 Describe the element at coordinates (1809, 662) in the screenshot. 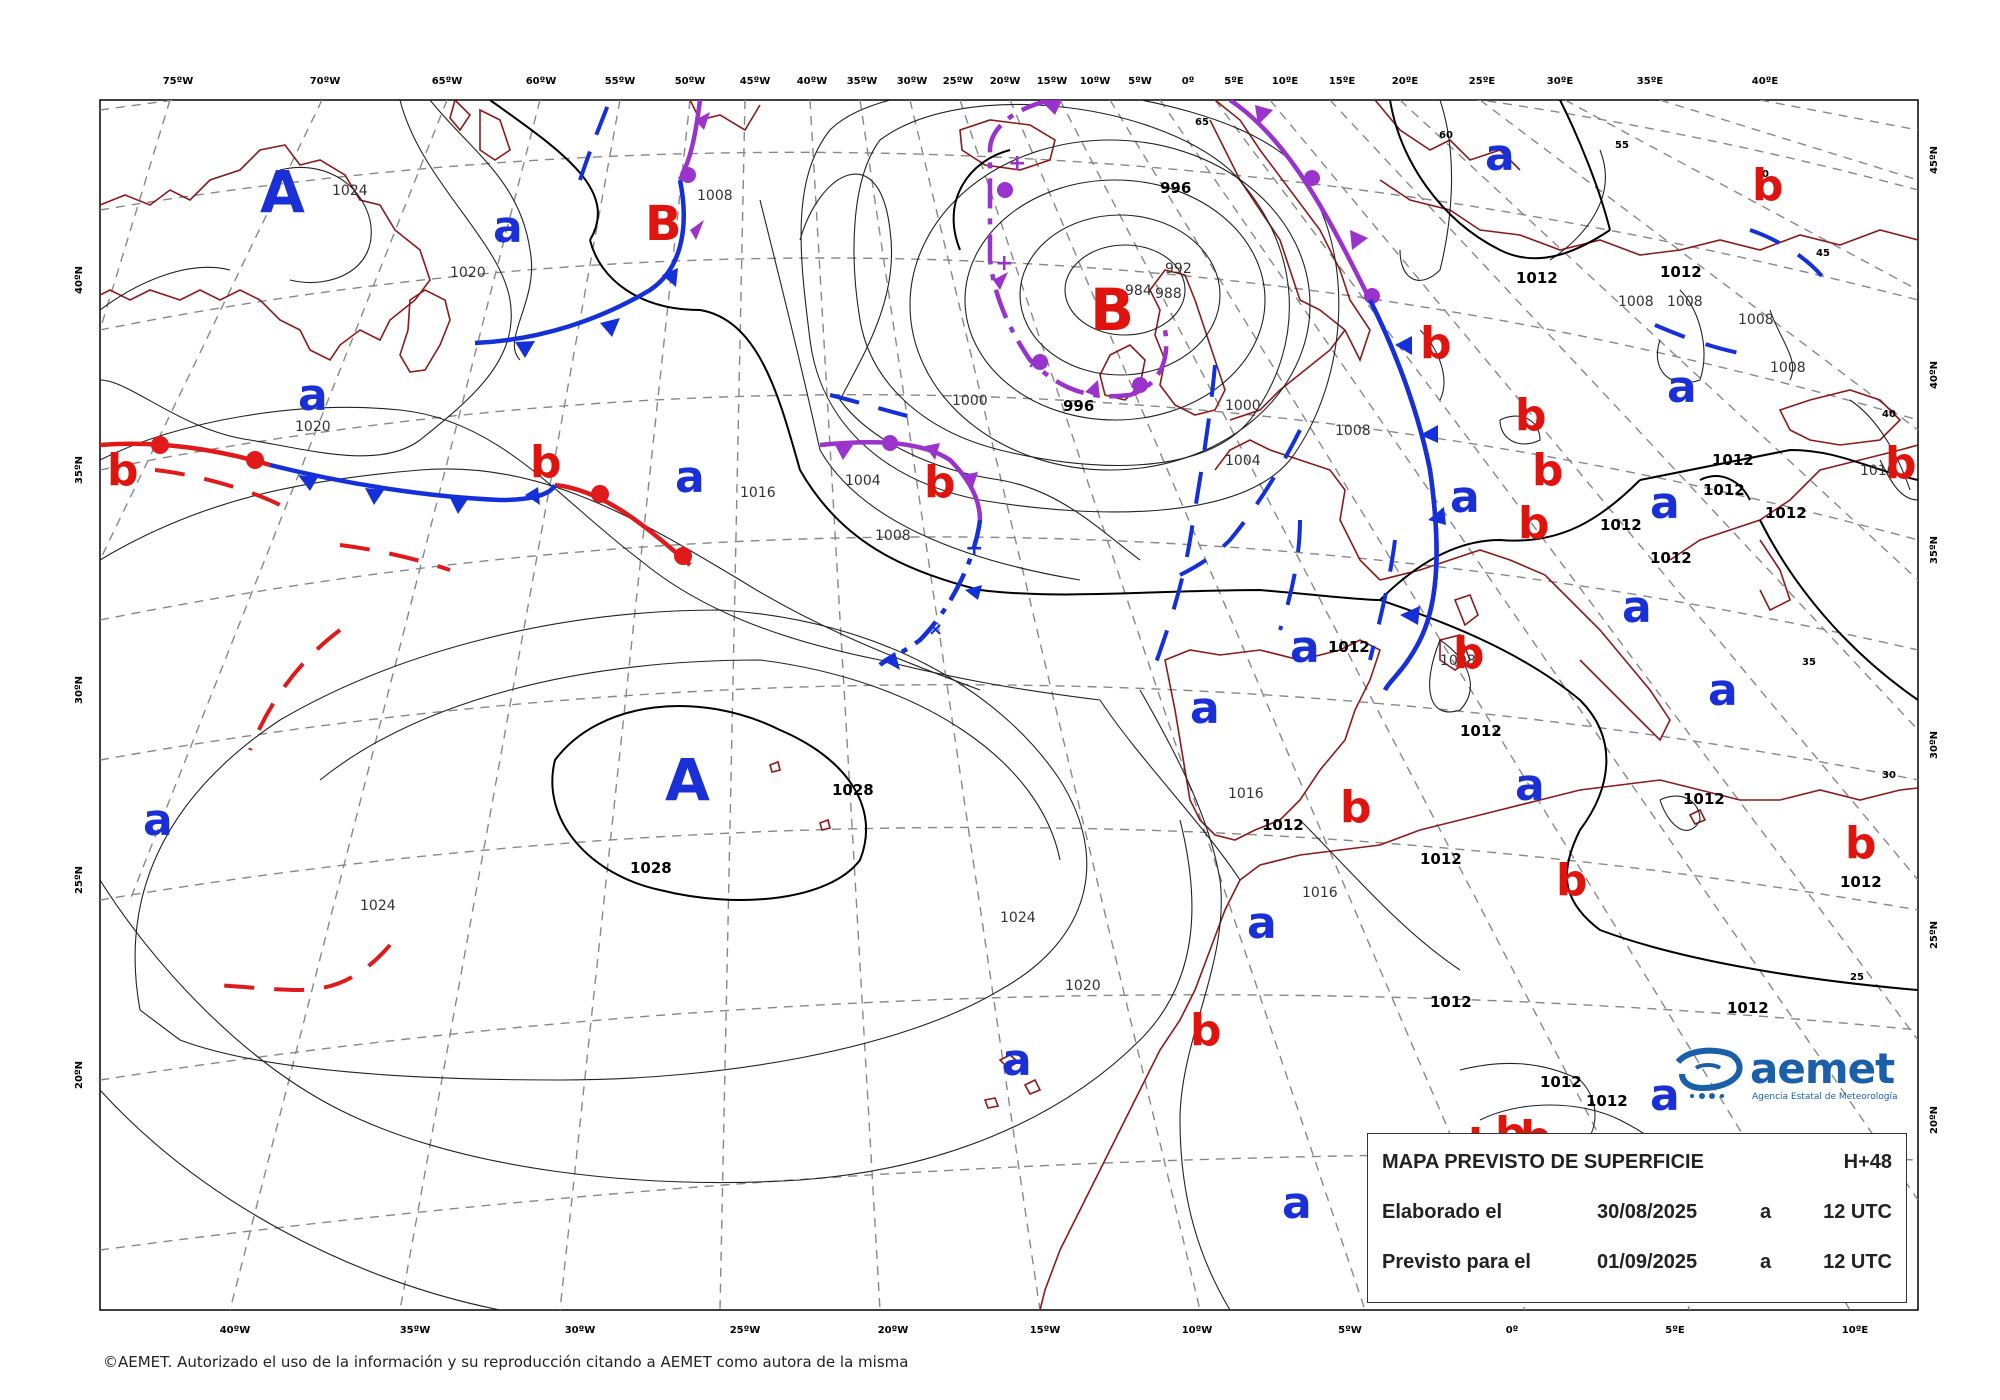

I see `grid-lat-label: 35` at that location.